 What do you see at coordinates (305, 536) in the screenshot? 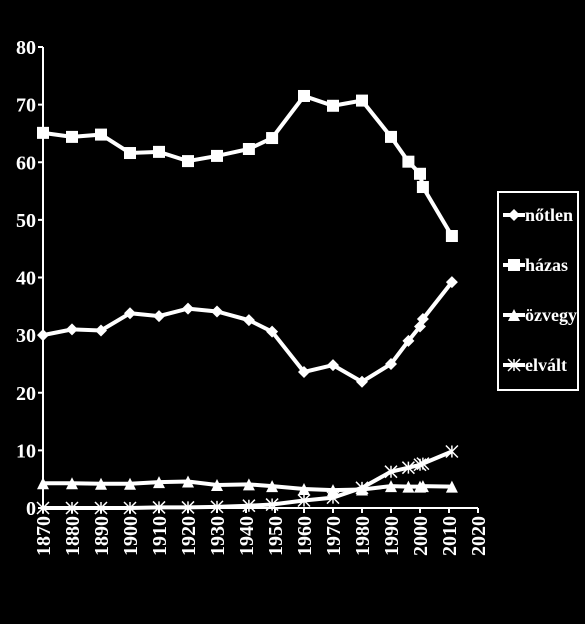
I see `x-tick-label: 1960` at bounding box center [305, 536].